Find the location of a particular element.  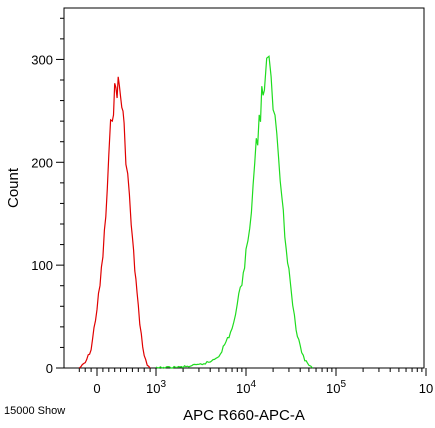

y-axis-label: Count is located at coordinates (13, 187).